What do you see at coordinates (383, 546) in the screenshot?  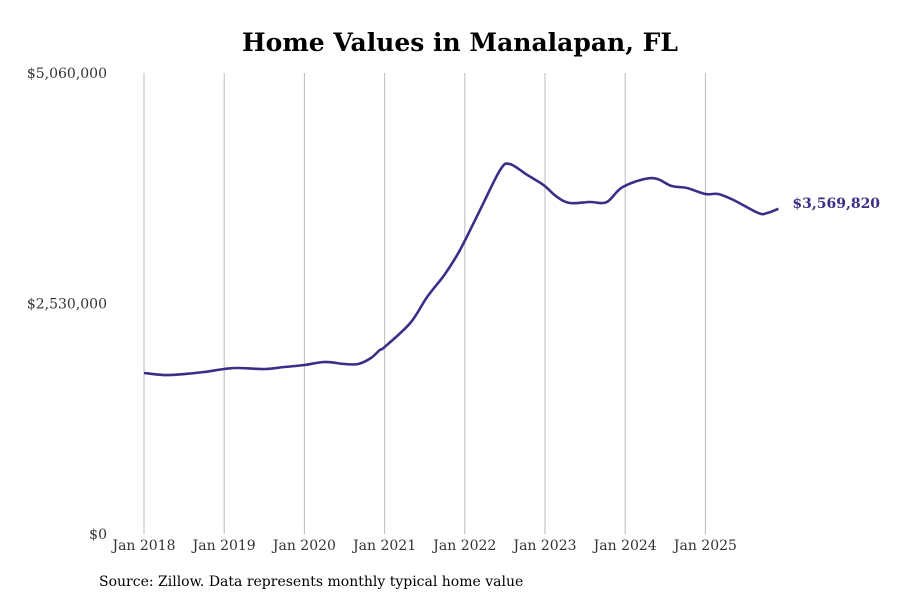 I see `x-tick-label: Jan 2021` at bounding box center [383, 546].